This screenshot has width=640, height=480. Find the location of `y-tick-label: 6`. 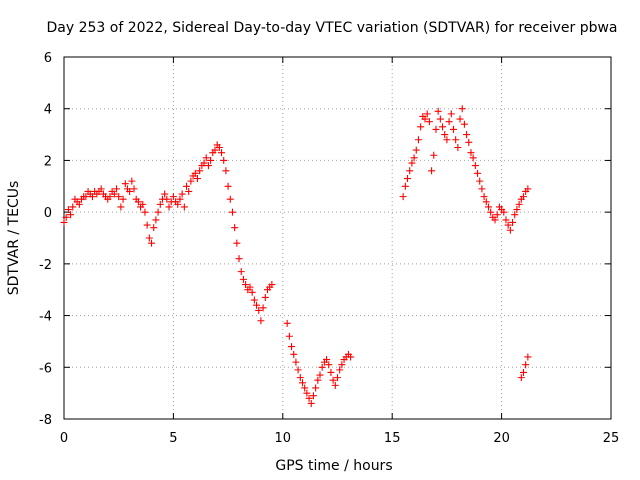

y-tick-label: 6 is located at coordinates (48, 58).